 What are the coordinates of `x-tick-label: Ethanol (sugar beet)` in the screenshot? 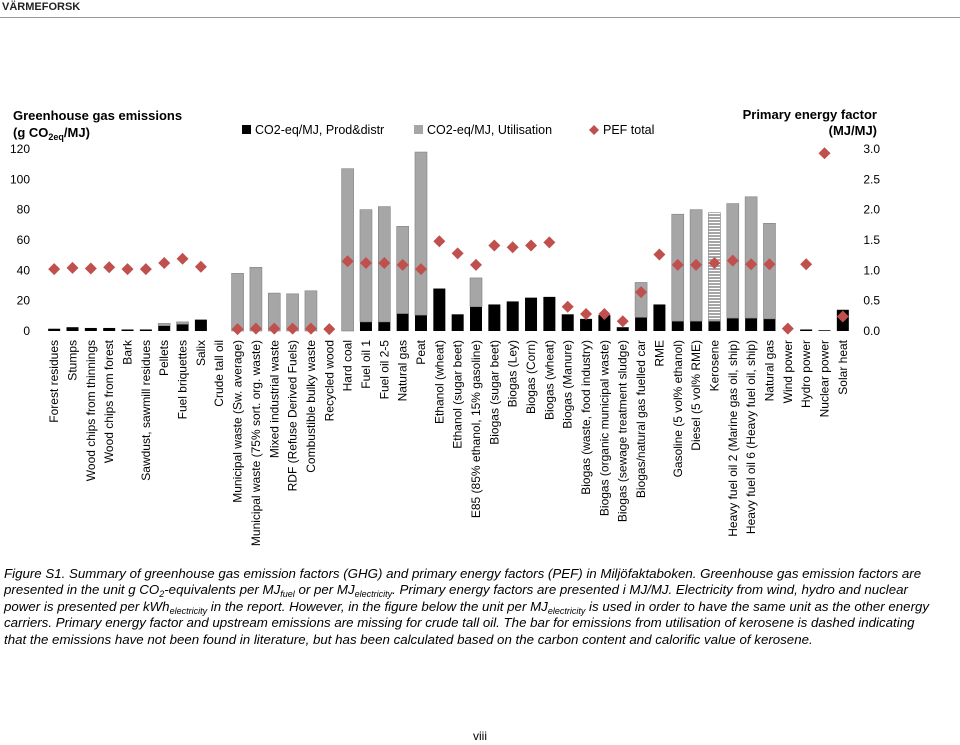 It's located at (458, 394).